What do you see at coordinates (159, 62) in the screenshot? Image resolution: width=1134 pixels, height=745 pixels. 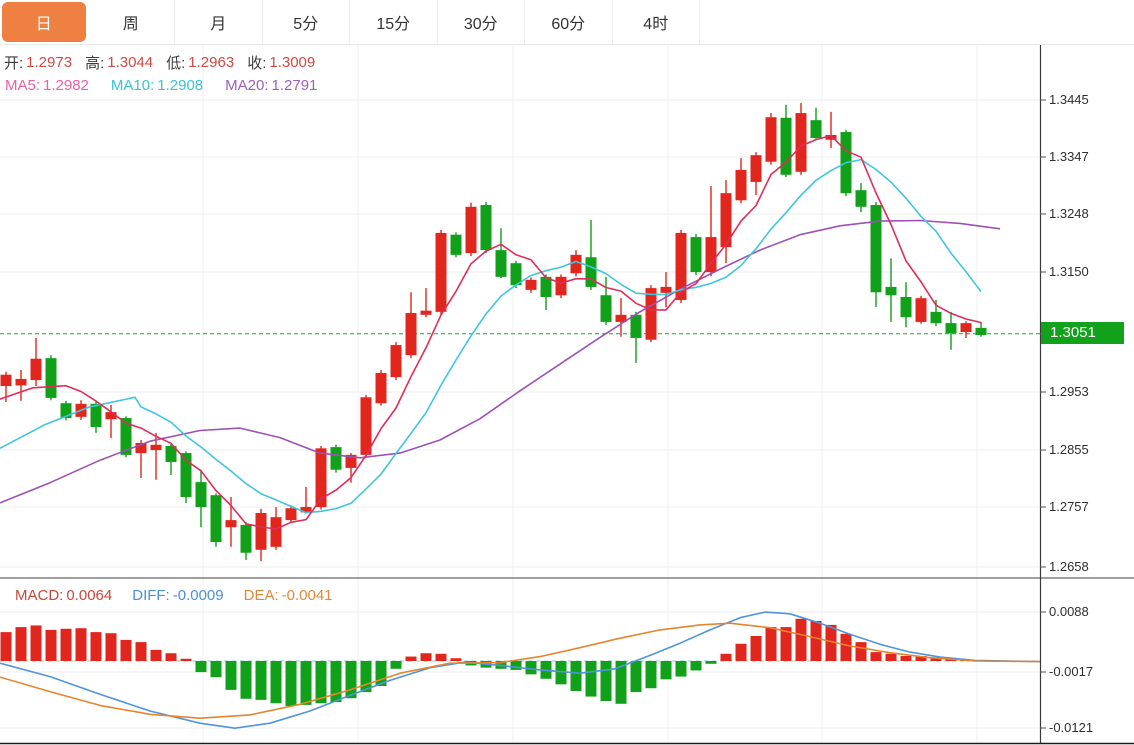 I see `ohlc-readout: 开: 1.2973 高: 1.3044 低: 1.2963 收: 1.3009` at bounding box center [159, 62].